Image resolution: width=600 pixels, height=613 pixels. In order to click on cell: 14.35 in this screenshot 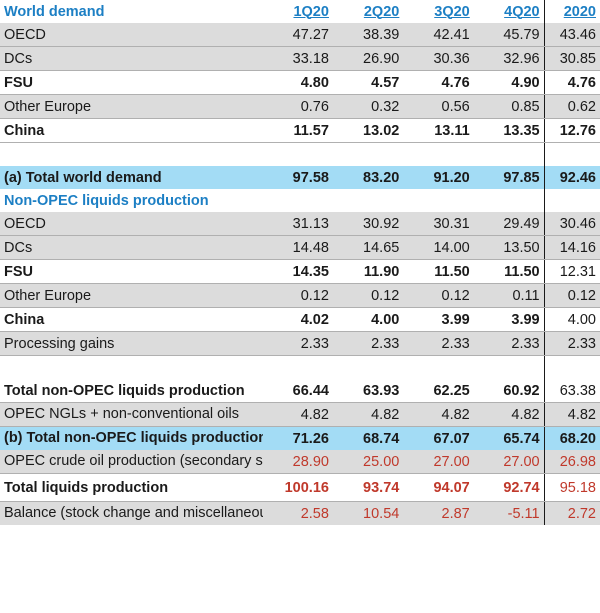, I will do `click(297, 271)`.